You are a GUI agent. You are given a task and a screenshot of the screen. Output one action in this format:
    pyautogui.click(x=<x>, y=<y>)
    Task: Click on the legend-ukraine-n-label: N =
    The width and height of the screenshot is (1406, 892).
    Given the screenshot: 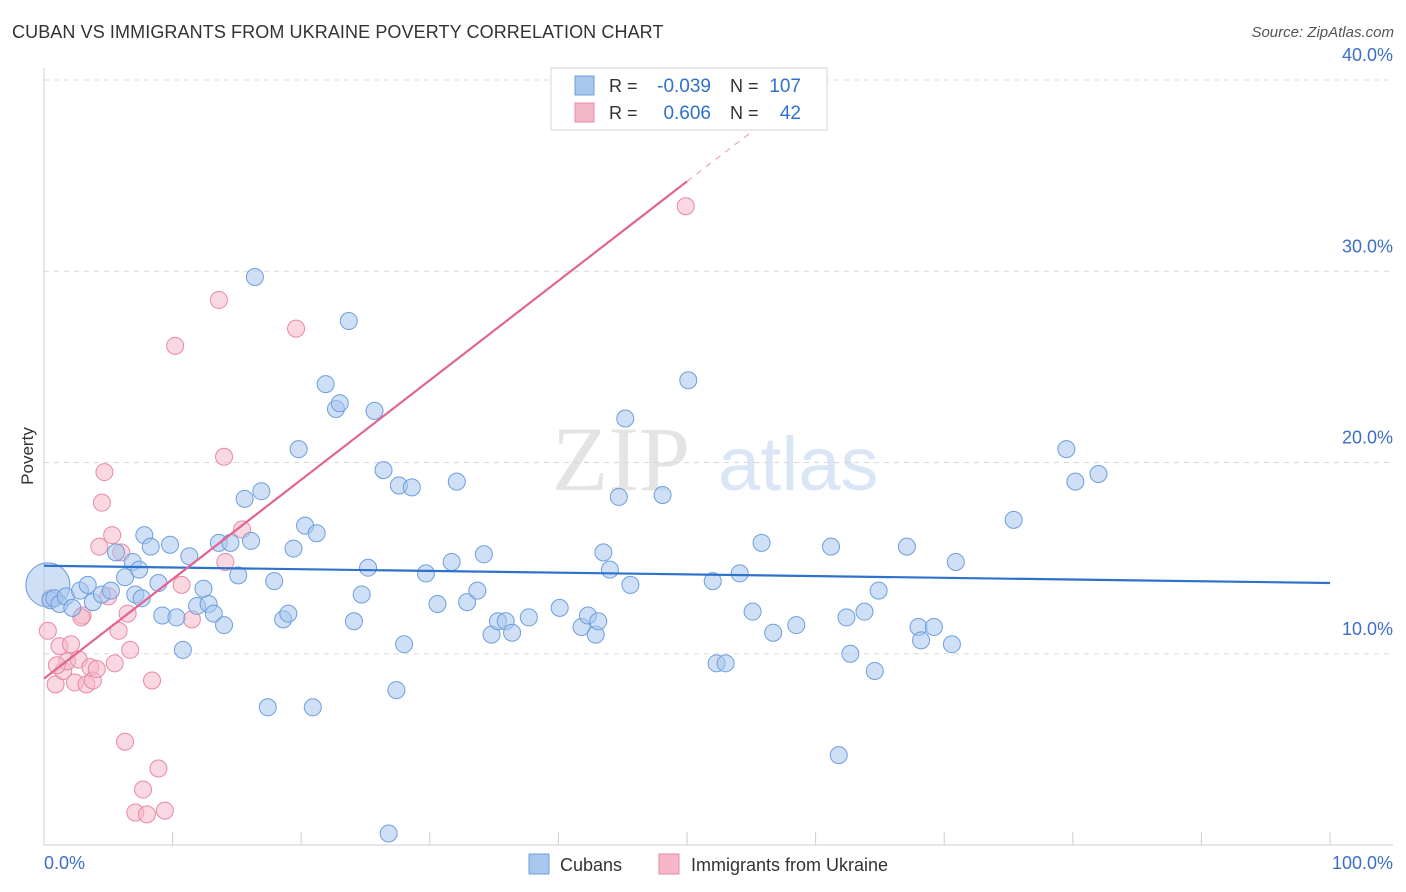 What is the action you would take?
    pyautogui.click(x=744, y=113)
    